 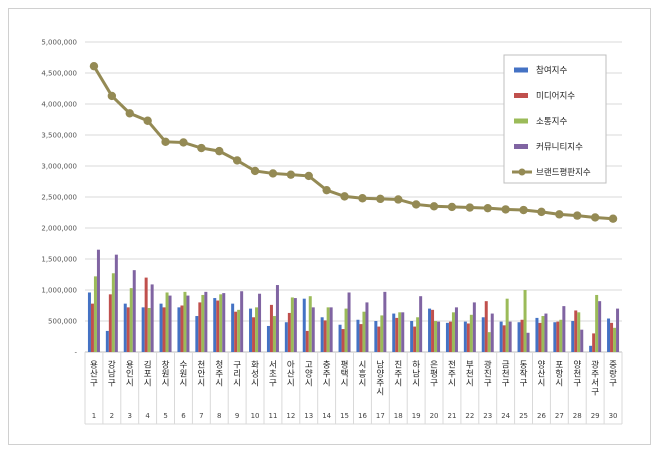 What do you see at coordinates (308, 416) in the screenshot?
I see `rank-label: 13` at bounding box center [308, 416].